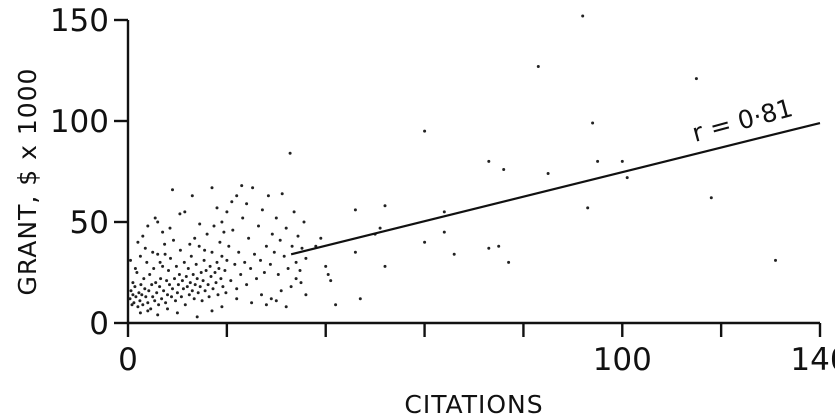 The height and width of the screenshot is (420, 835). Describe the element at coordinates (473, 404) in the screenshot. I see `x-axis-label: CITATIONS` at that location.